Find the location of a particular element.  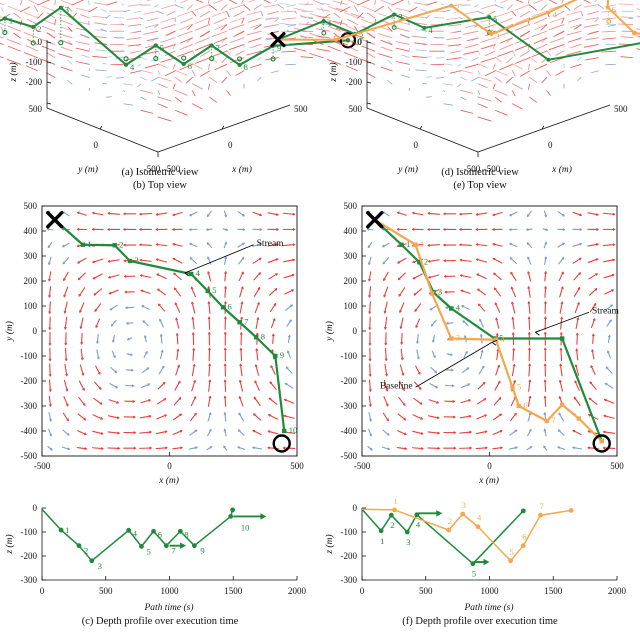

tick-label-y: -100 is located at coordinates (29, 356).